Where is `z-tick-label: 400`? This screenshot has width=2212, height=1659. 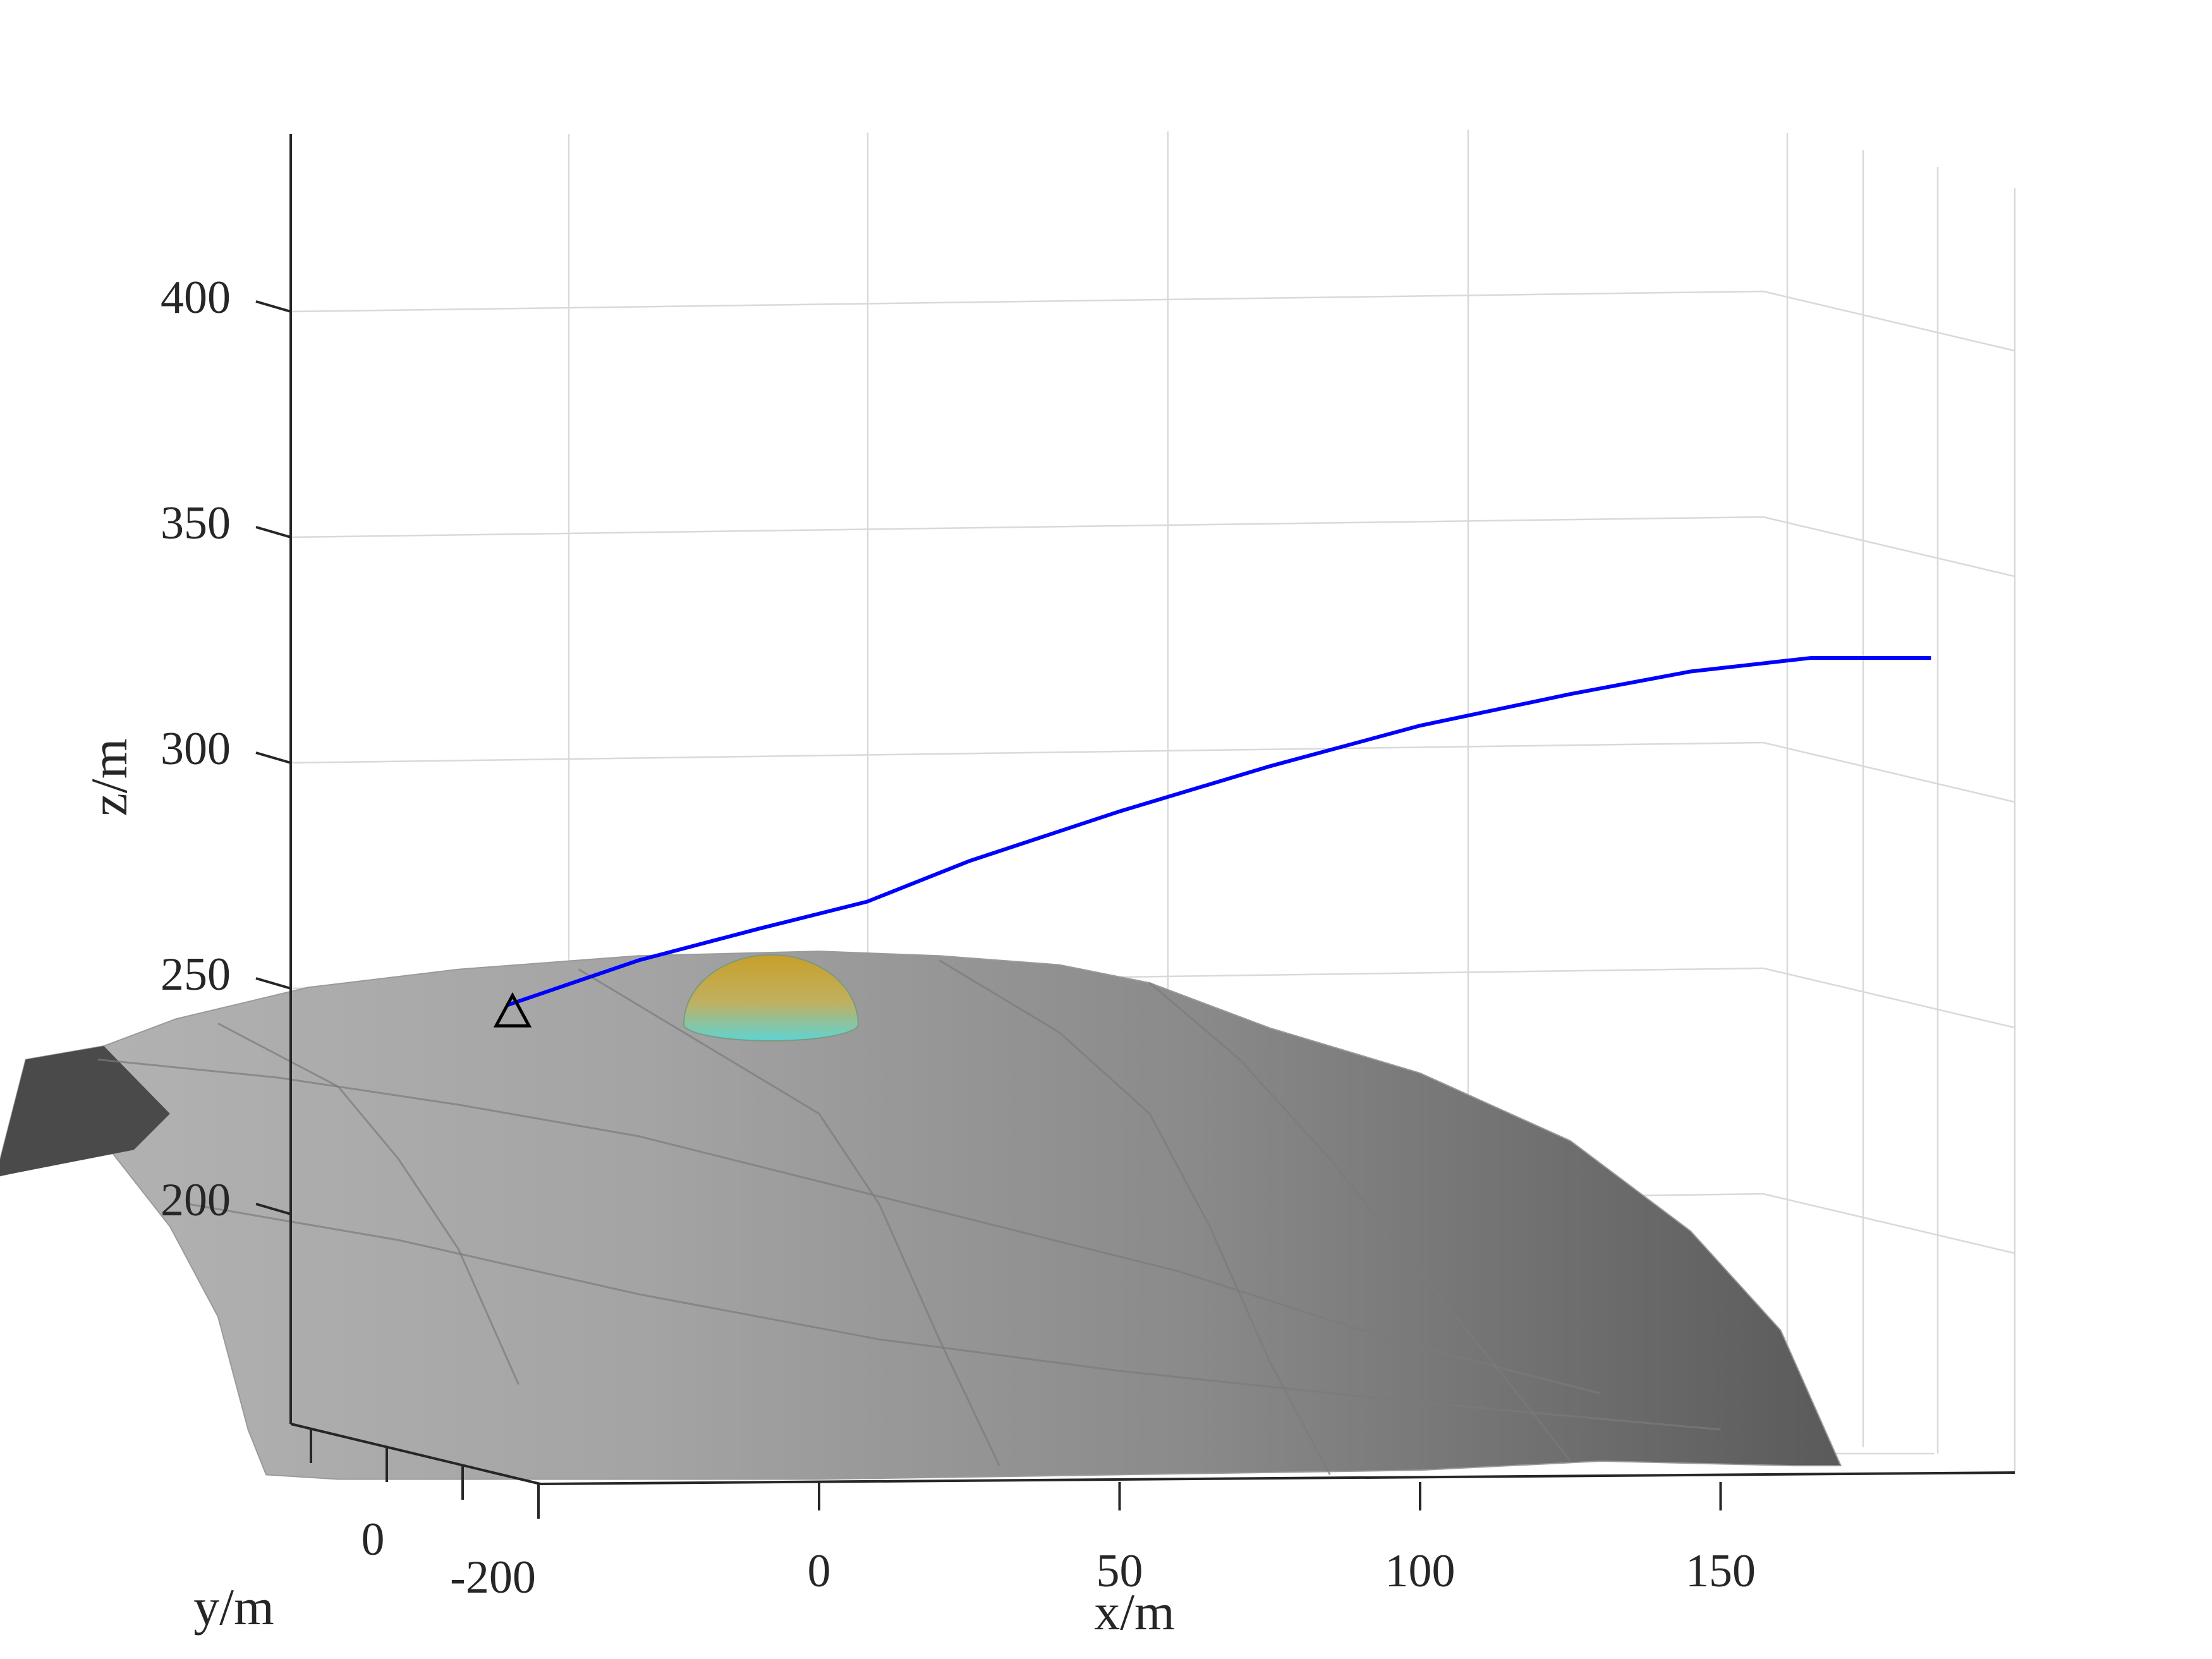
z-tick-label: 400 is located at coordinates (196, 298).